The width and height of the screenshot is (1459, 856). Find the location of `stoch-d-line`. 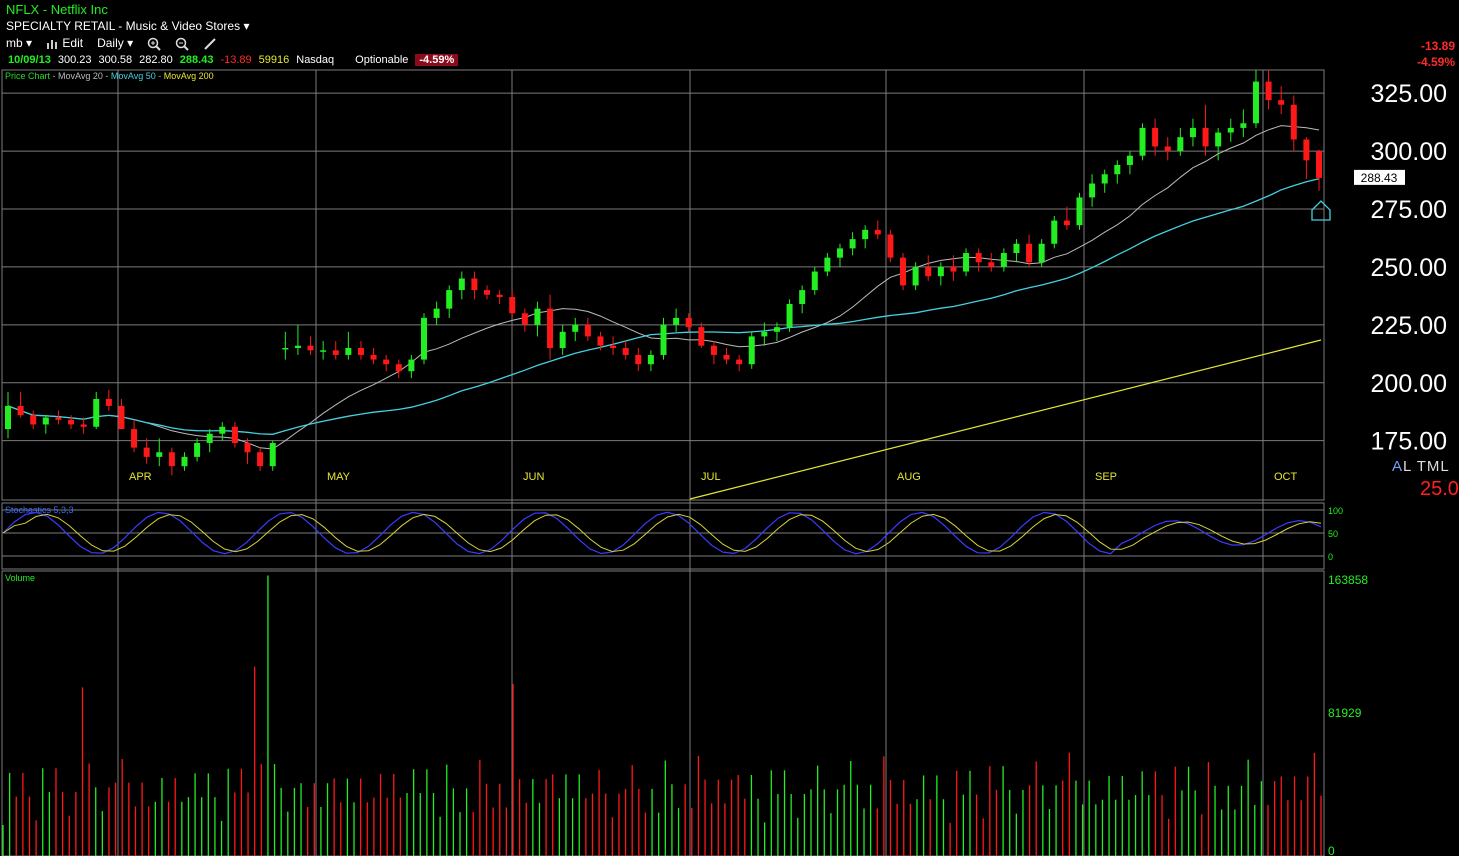

stoch-d-line is located at coordinates (662, 533).